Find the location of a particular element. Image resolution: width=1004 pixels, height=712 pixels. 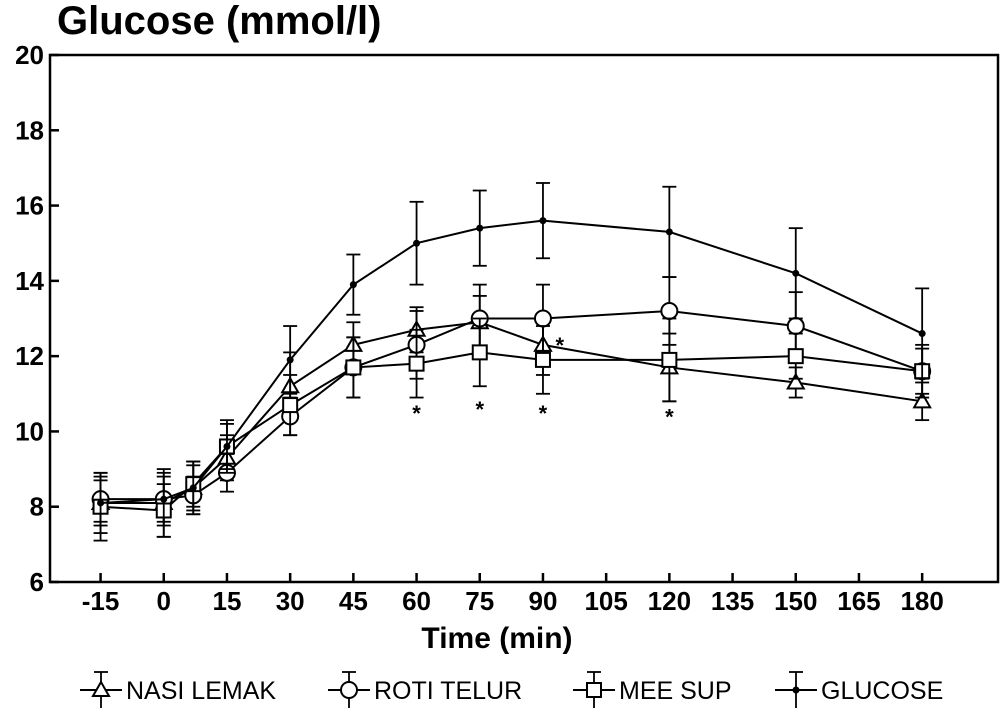

legend: NASI LEMAK ROTI TELUR MEE SUP GLUCOSE is located at coordinates (511, 689).